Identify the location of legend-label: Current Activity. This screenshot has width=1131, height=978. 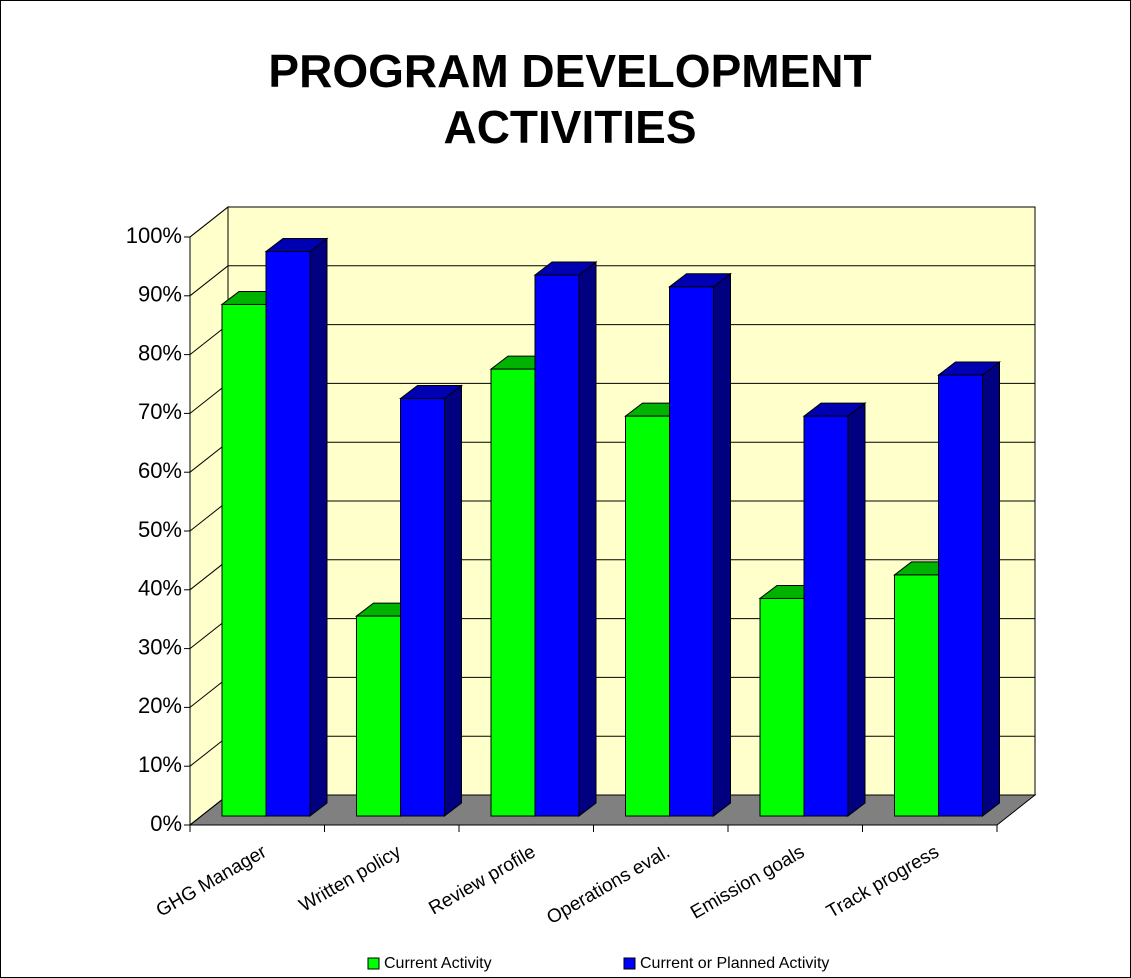
(438, 963).